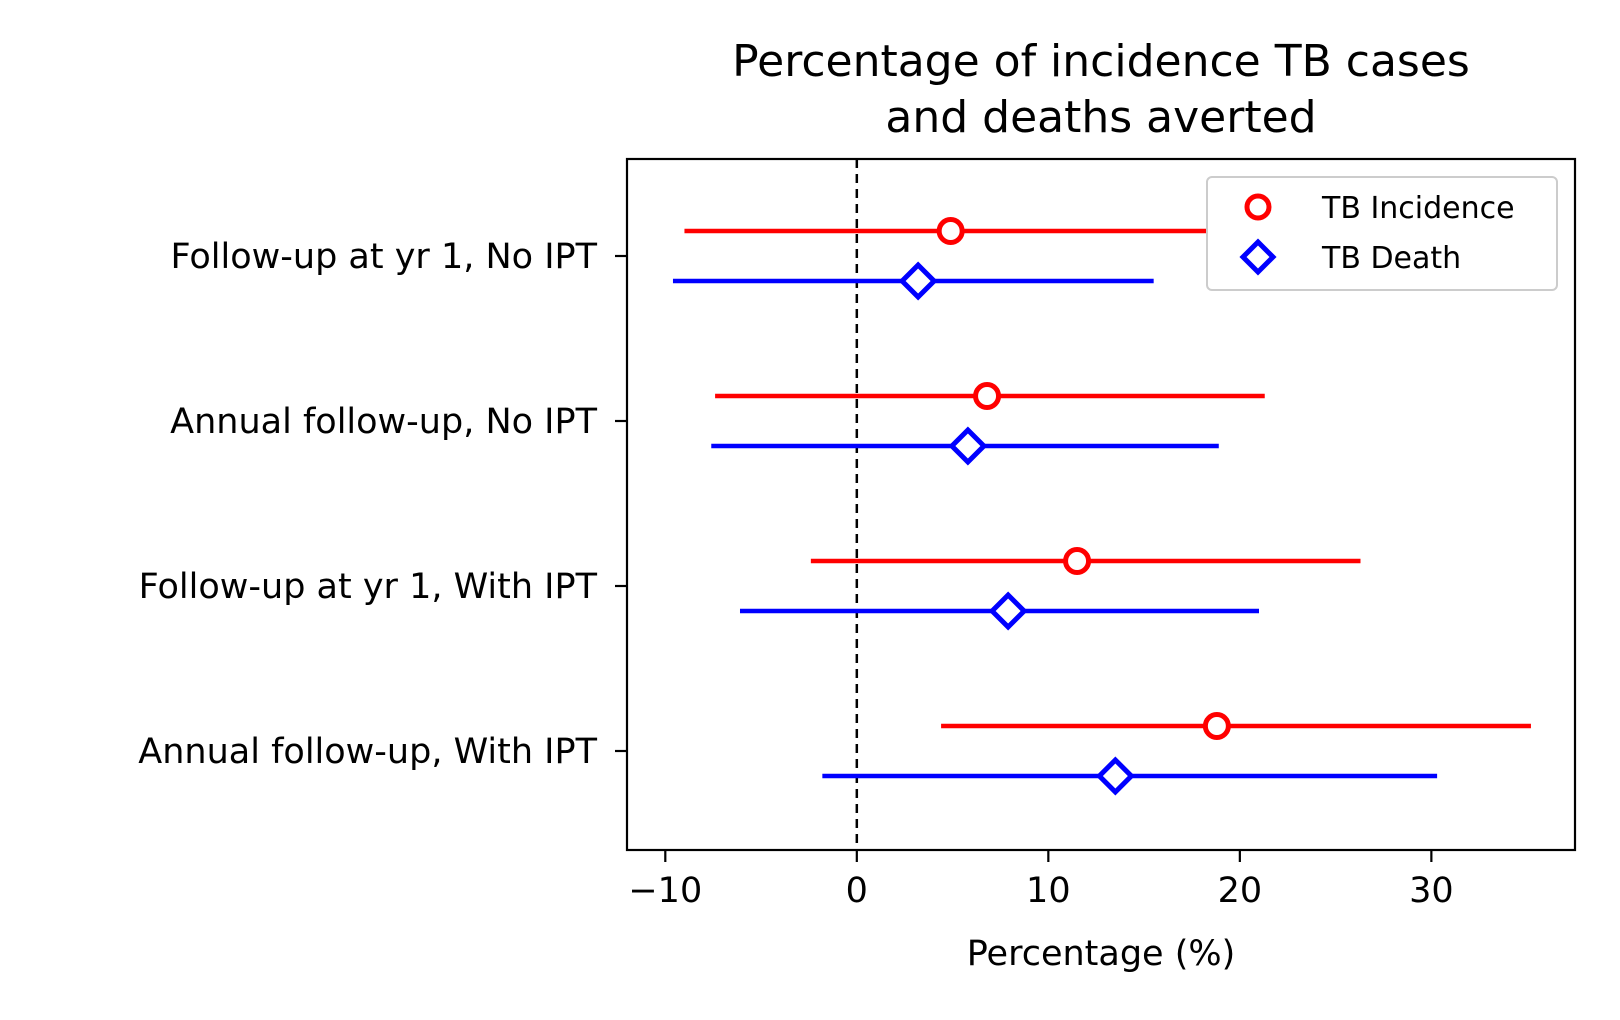 The width and height of the screenshot is (1620, 1020). What do you see at coordinates (383, 257) in the screenshot?
I see `y-tick-label-follow-up-at-yr-1-no-ipt: Follow-up at yr 1, No IPT` at bounding box center [383, 257].